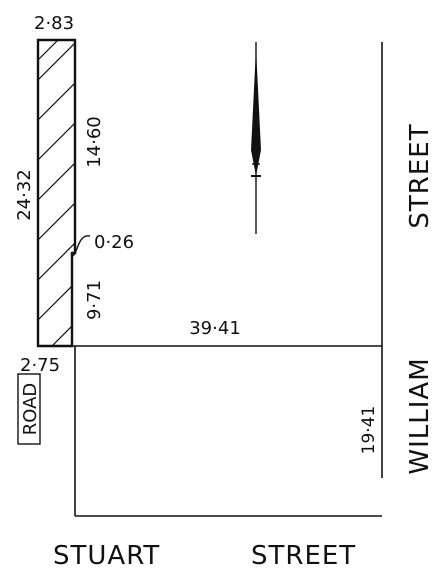 This screenshot has width=443, height=576. I want to click on dim-offset: 0·26, so click(114, 242).